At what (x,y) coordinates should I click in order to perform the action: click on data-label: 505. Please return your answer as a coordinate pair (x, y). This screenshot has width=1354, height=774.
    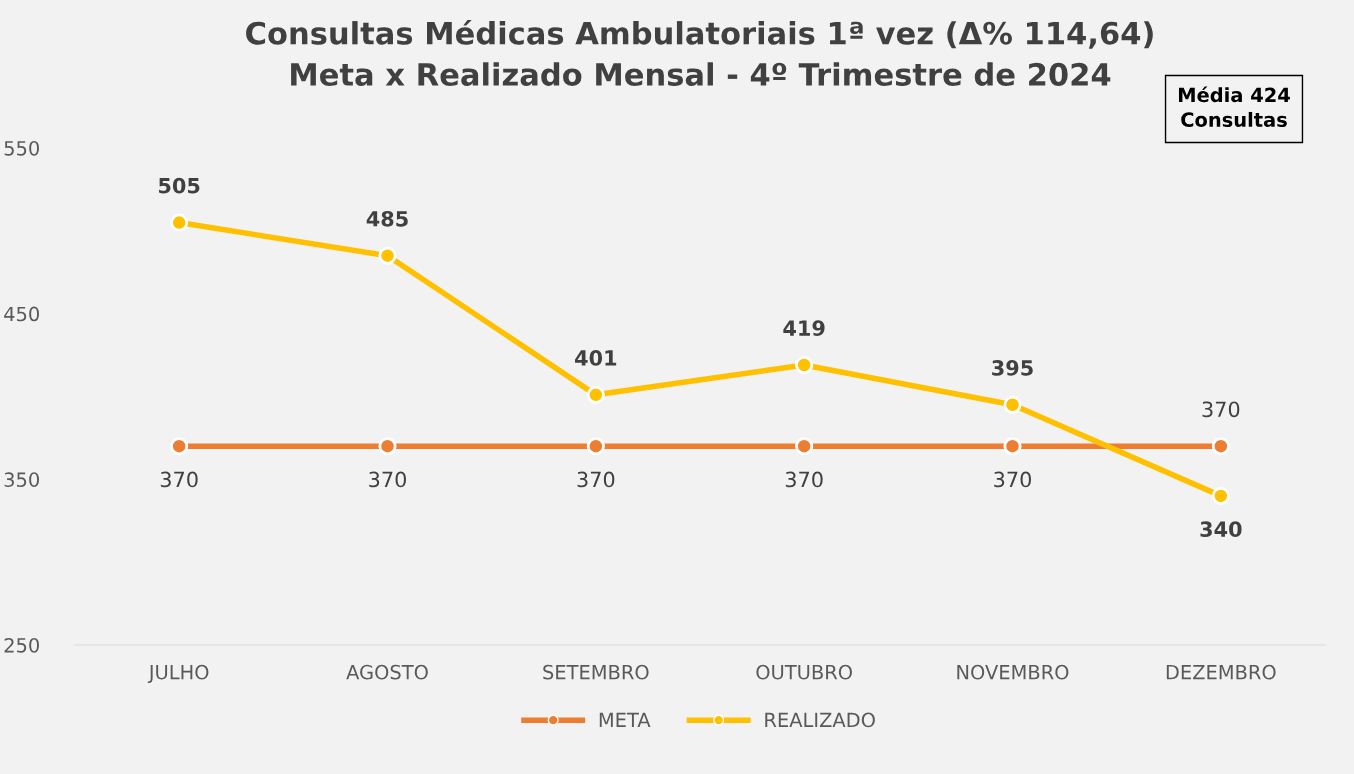
    Looking at the image, I should click on (179, 185).